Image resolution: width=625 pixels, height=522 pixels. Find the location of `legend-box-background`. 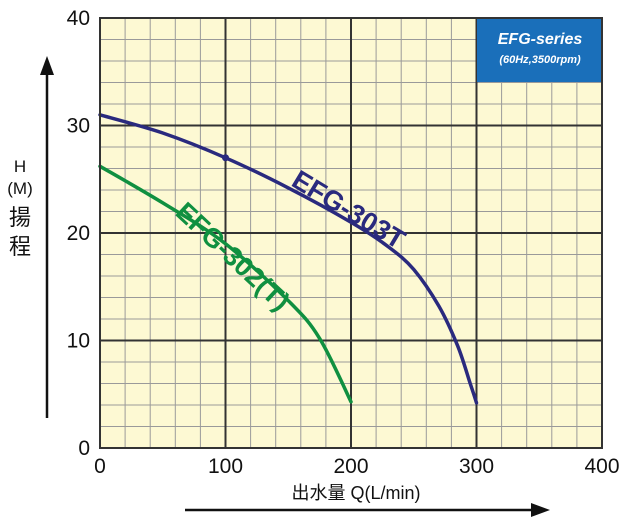

legend-box-background is located at coordinates (539, 50).